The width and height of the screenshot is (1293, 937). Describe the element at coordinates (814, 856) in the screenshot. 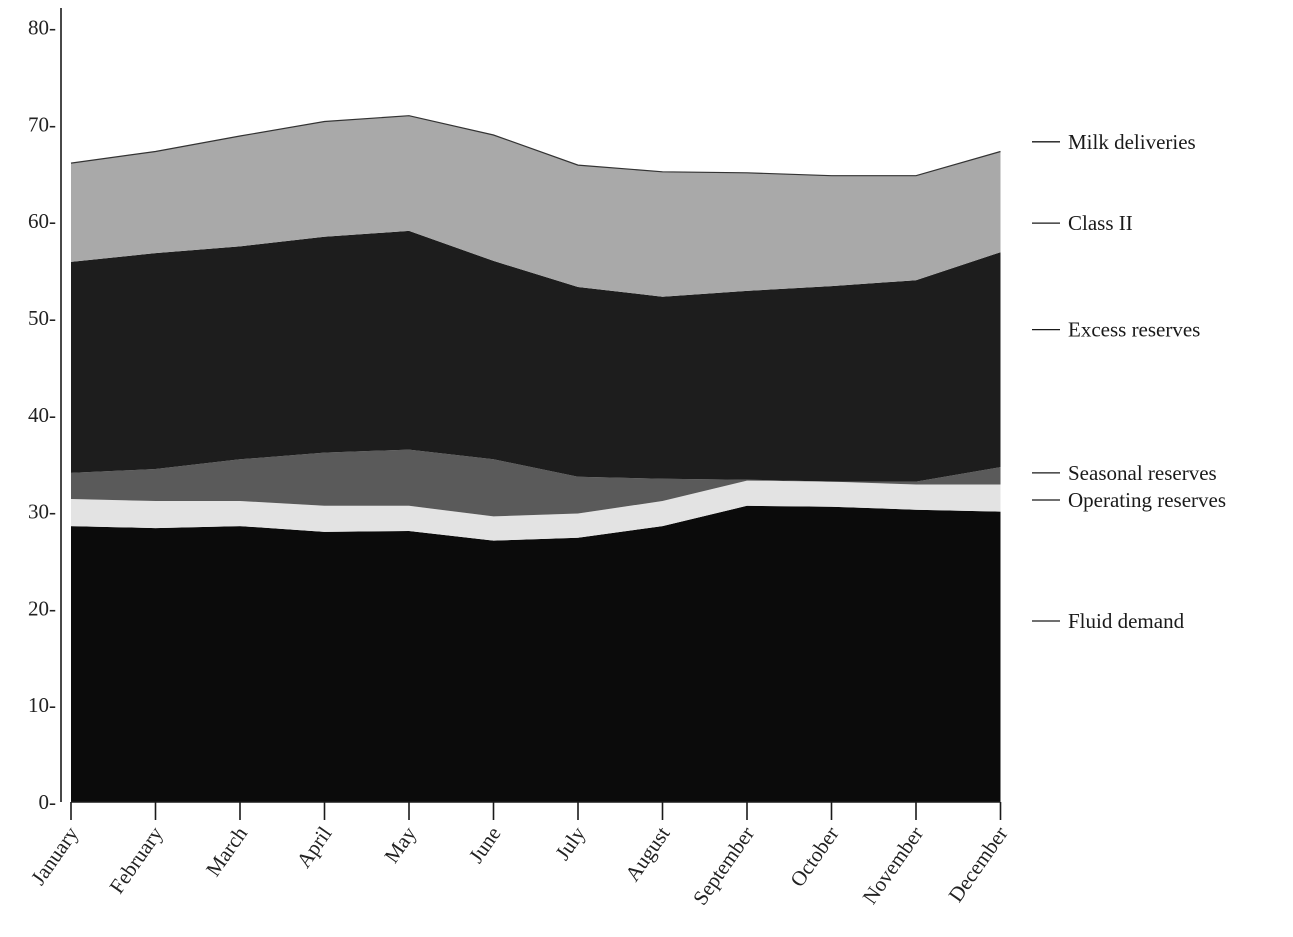

I see `x-tick-label-october: October` at that location.